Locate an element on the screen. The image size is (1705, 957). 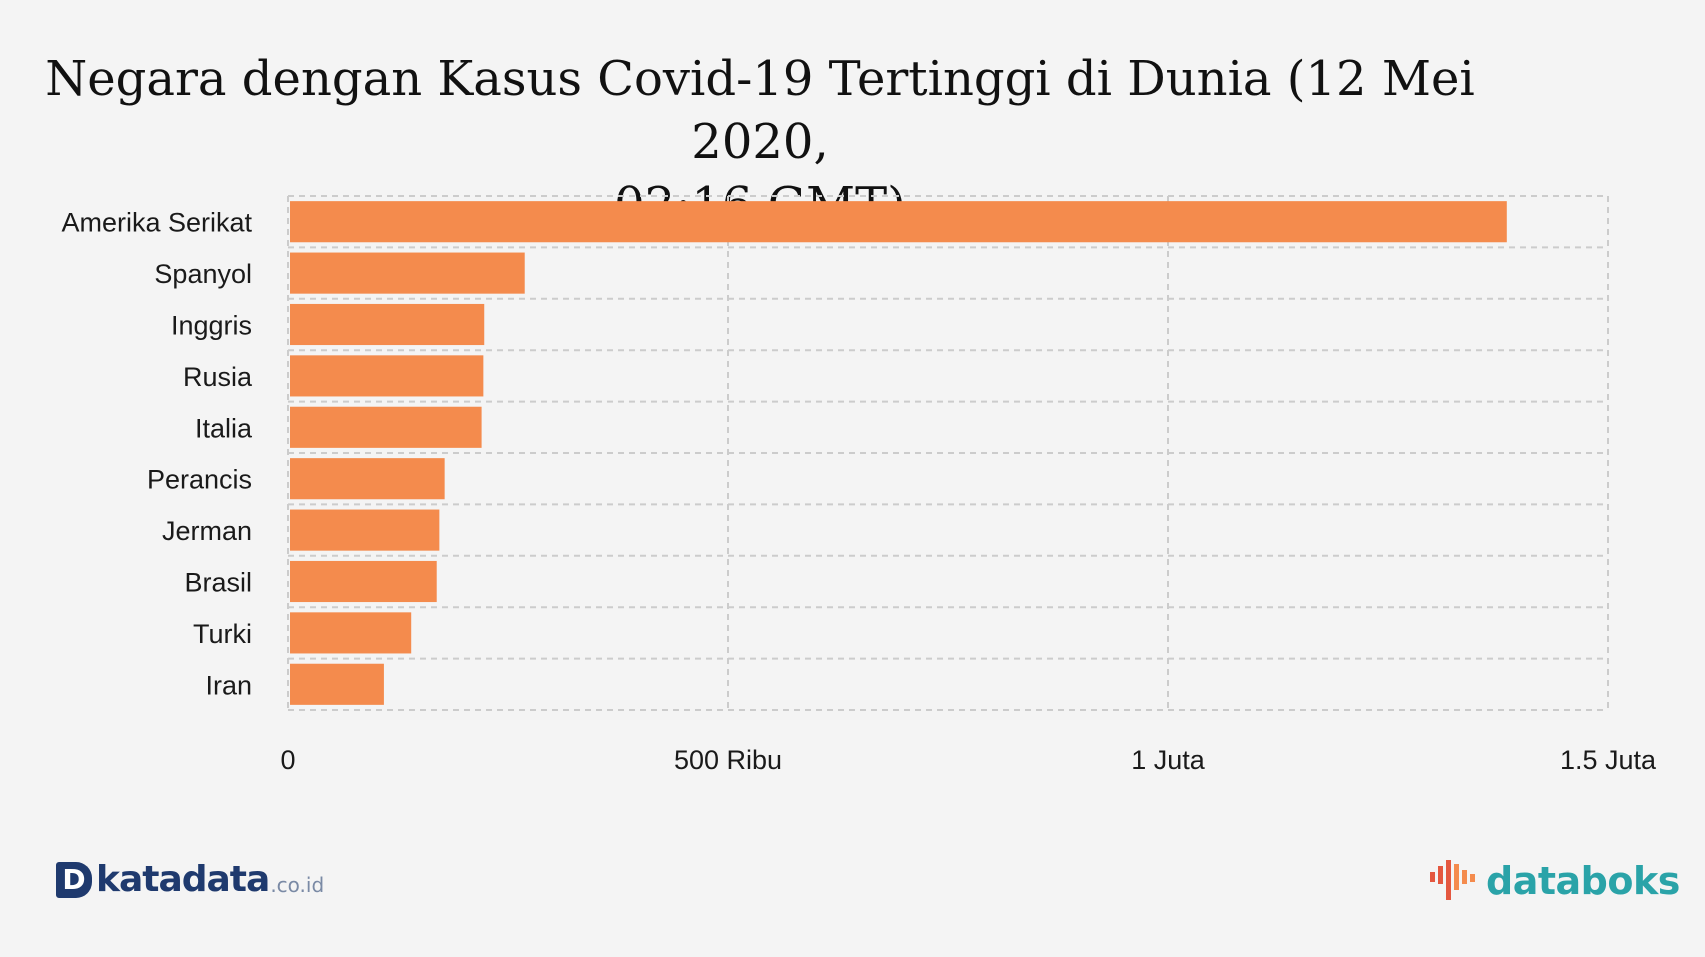
x-tick-label: 1.5 Juta is located at coordinates (1608, 760).